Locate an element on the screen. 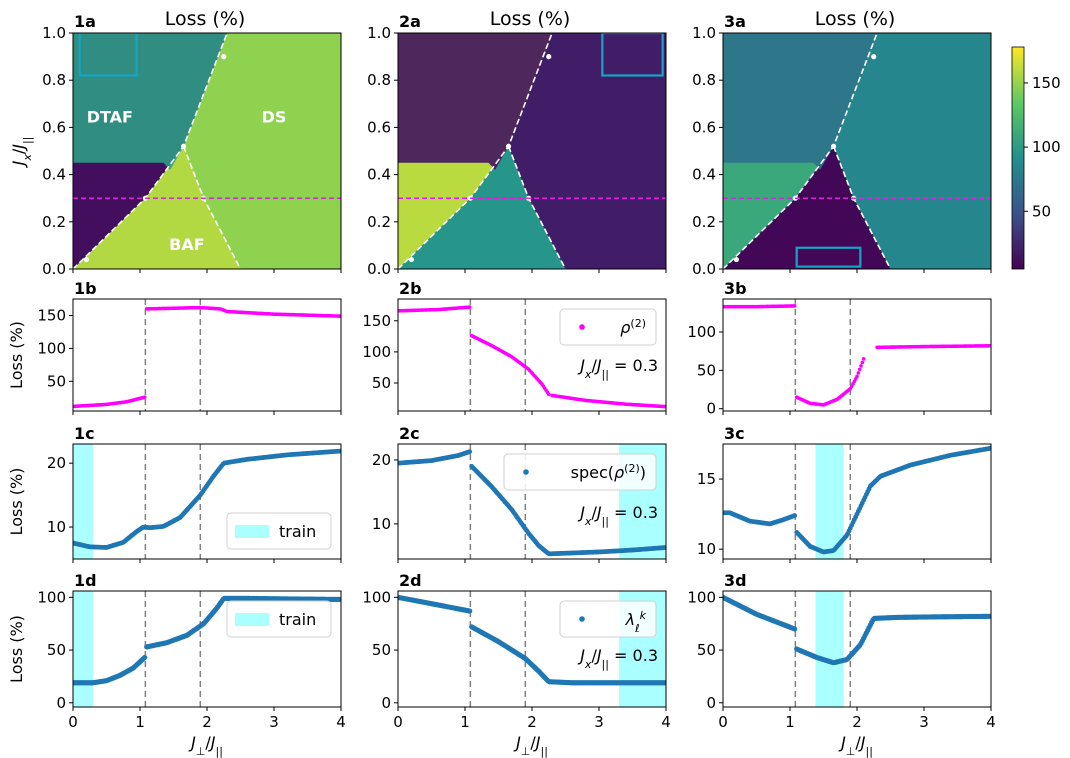 This screenshot has width=1070, height=758. y-tick-label: 0.8 is located at coordinates (54, 80).